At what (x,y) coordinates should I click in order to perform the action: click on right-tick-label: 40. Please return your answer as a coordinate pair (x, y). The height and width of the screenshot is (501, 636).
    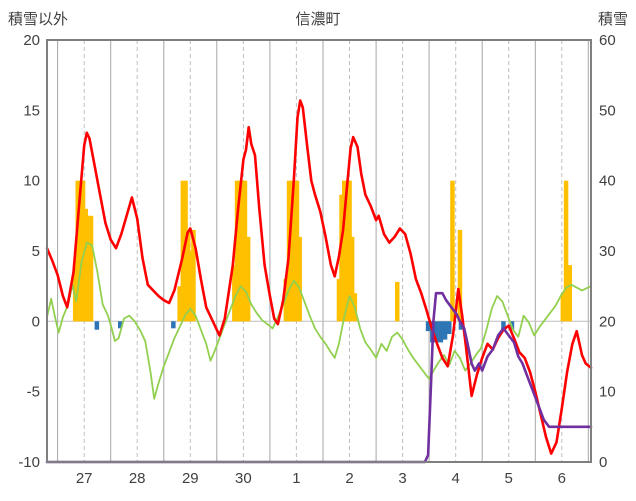
    Looking at the image, I should click on (607, 181).